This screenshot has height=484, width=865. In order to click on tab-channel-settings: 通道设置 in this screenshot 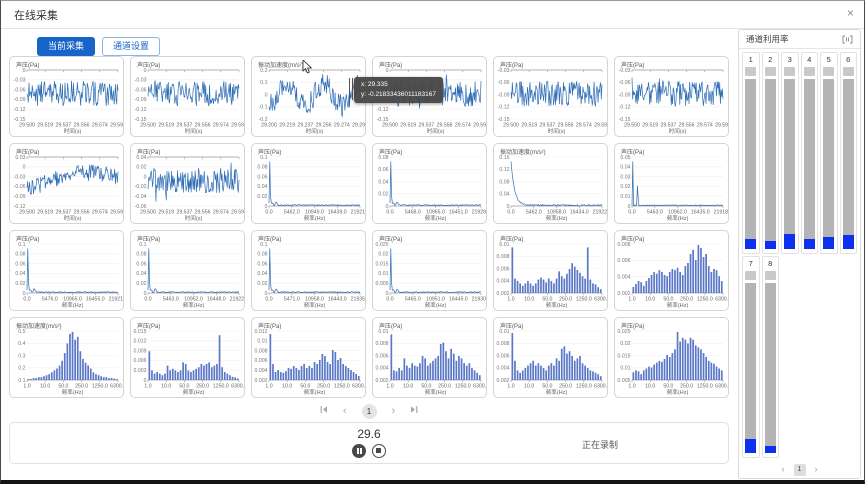, I will do `click(131, 46)`.